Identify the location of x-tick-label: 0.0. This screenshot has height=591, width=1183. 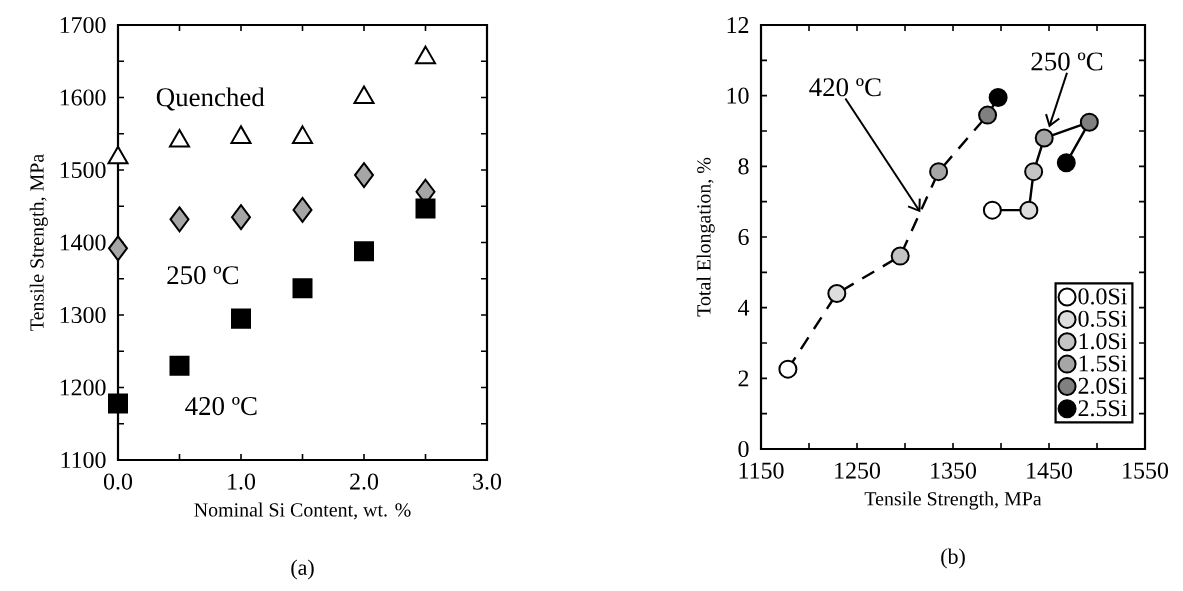
(118, 481).